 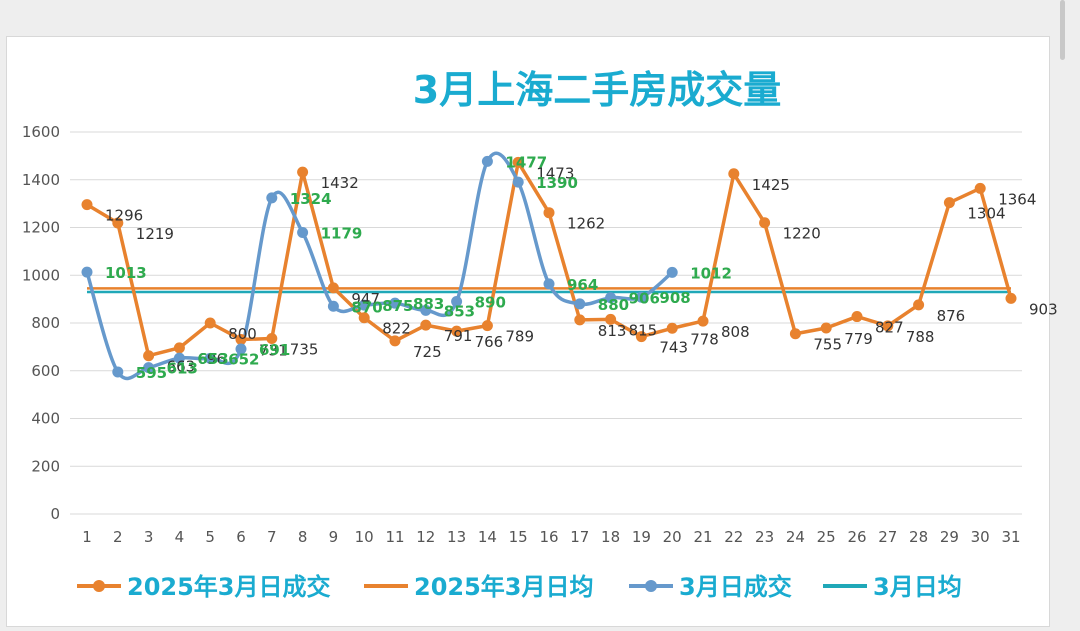 What do you see at coordinates (45, 466) in the screenshot?
I see `y-tick-label: 200` at bounding box center [45, 466].